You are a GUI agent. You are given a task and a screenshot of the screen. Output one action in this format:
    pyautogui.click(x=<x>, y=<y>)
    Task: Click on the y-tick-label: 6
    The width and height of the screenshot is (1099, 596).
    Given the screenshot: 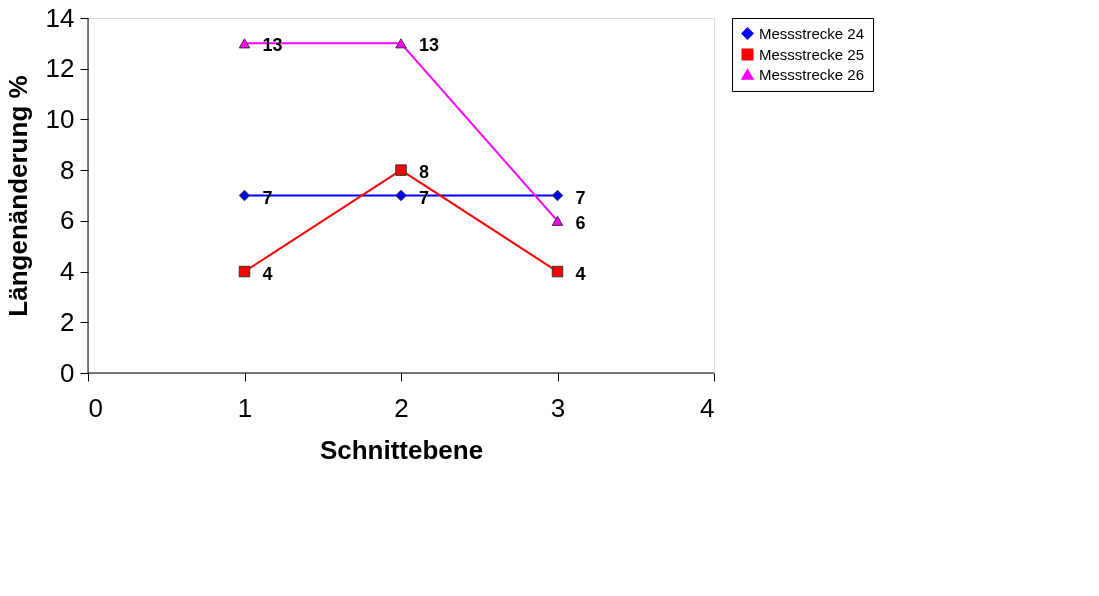 What is the action you would take?
    pyautogui.click(x=67, y=220)
    